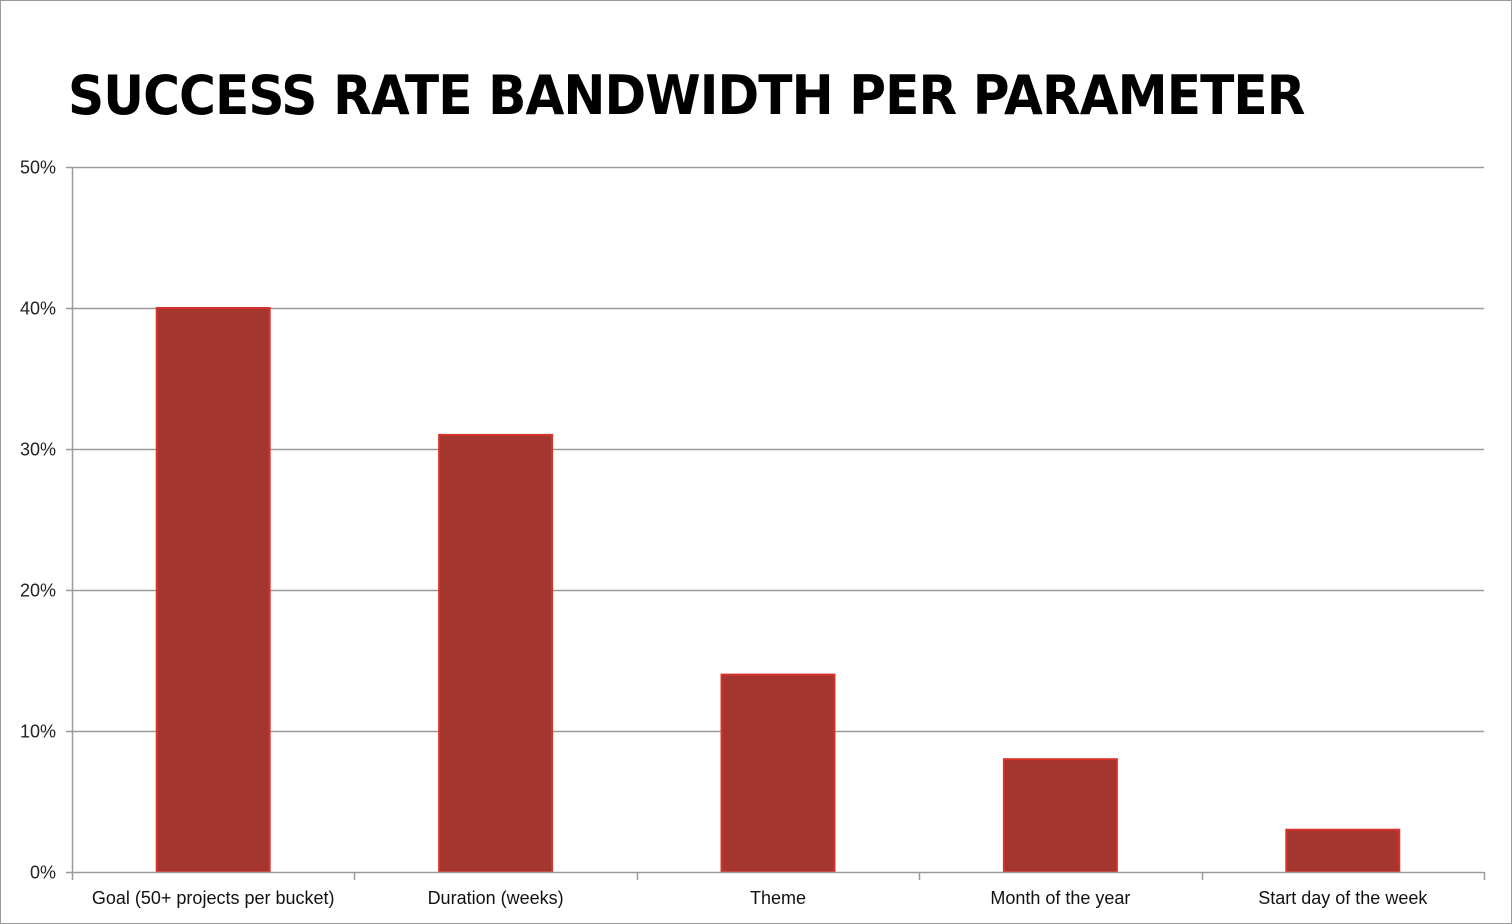 The image size is (1512, 924). I want to click on y-tick-label: 40%, so click(38, 309).